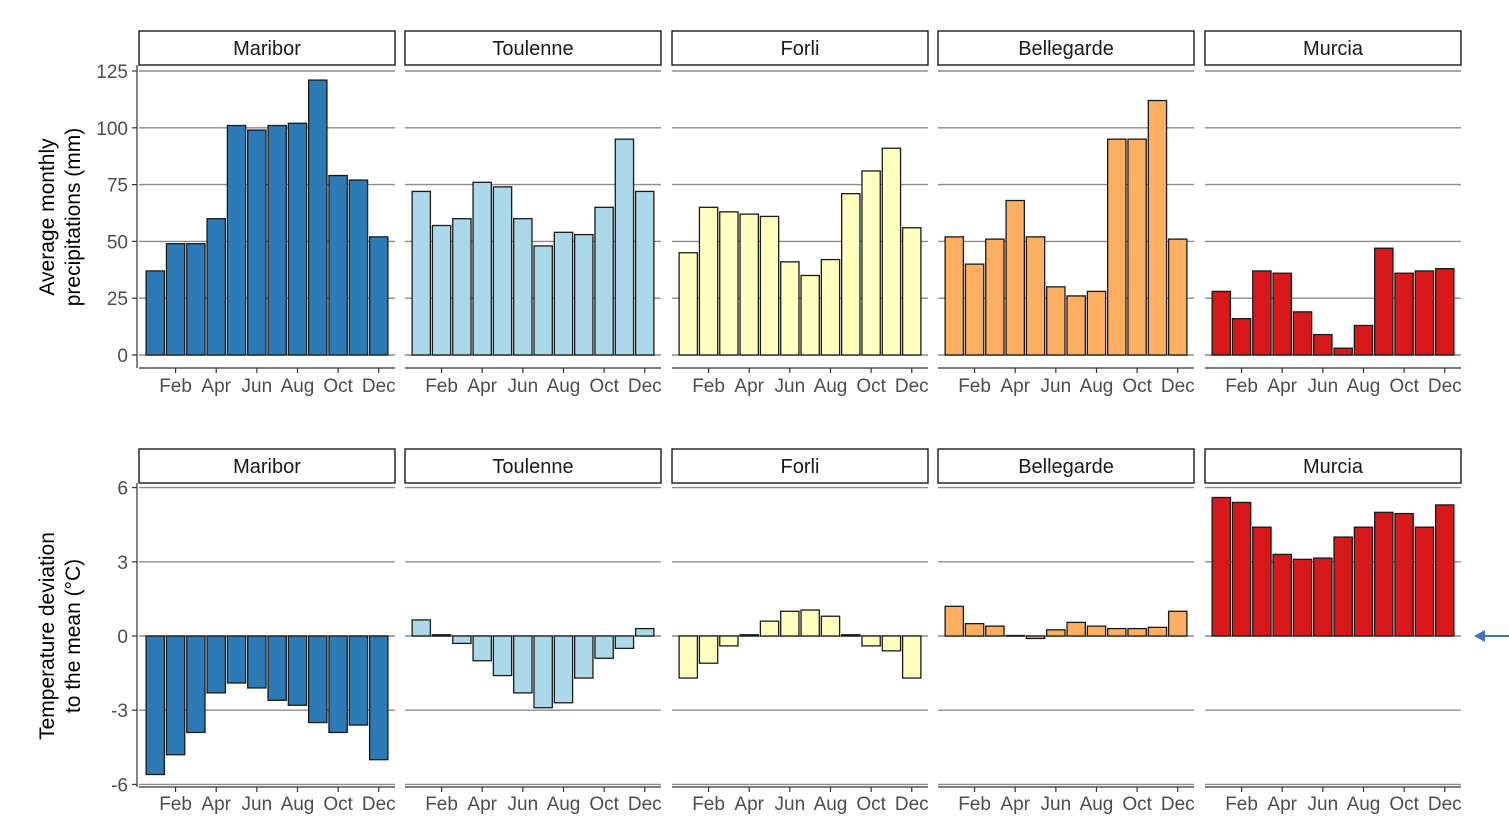 The width and height of the screenshot is (1509, 837). What do you see at coordinates (1282, 314) in the screenshot?
I see `bar-murcia-apr` at bounding box center [1282, 314].